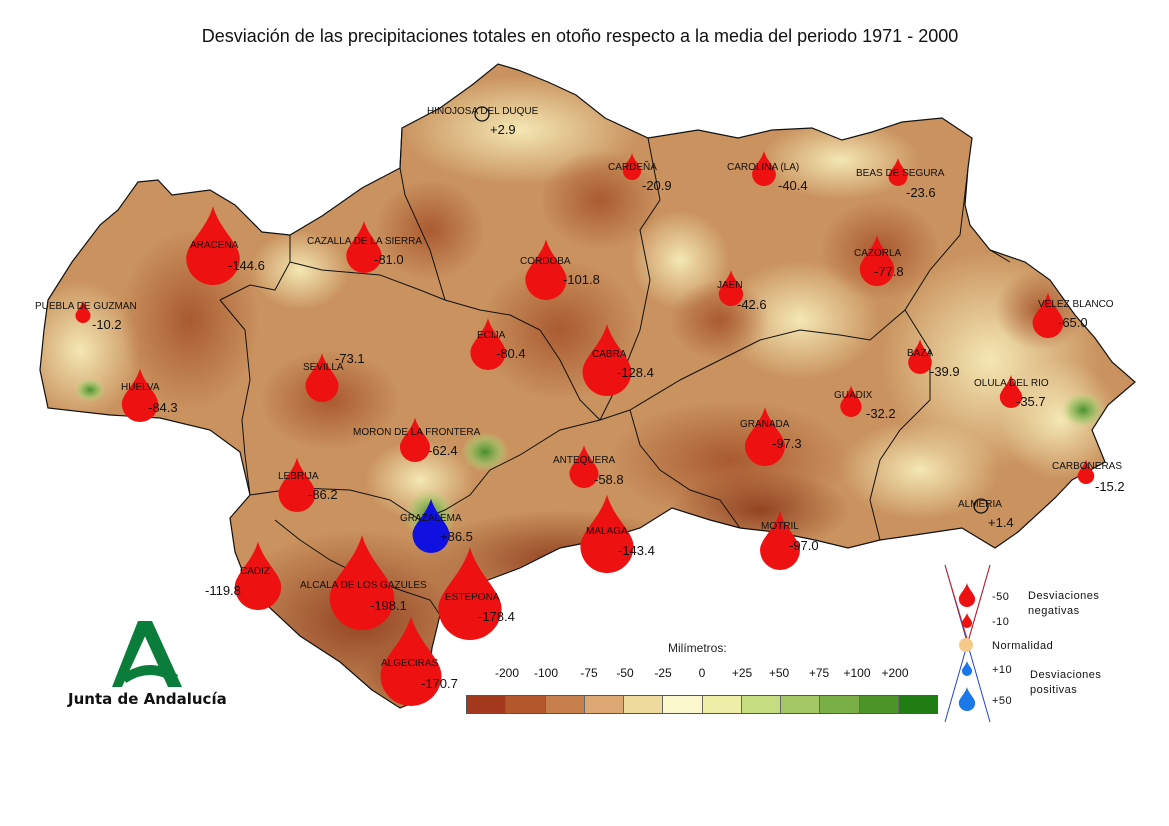 The height and width of the screenshot is (826, 1169). I want to click on station-name: HINOJOSA DEL DUQUE, so click(483, 111).